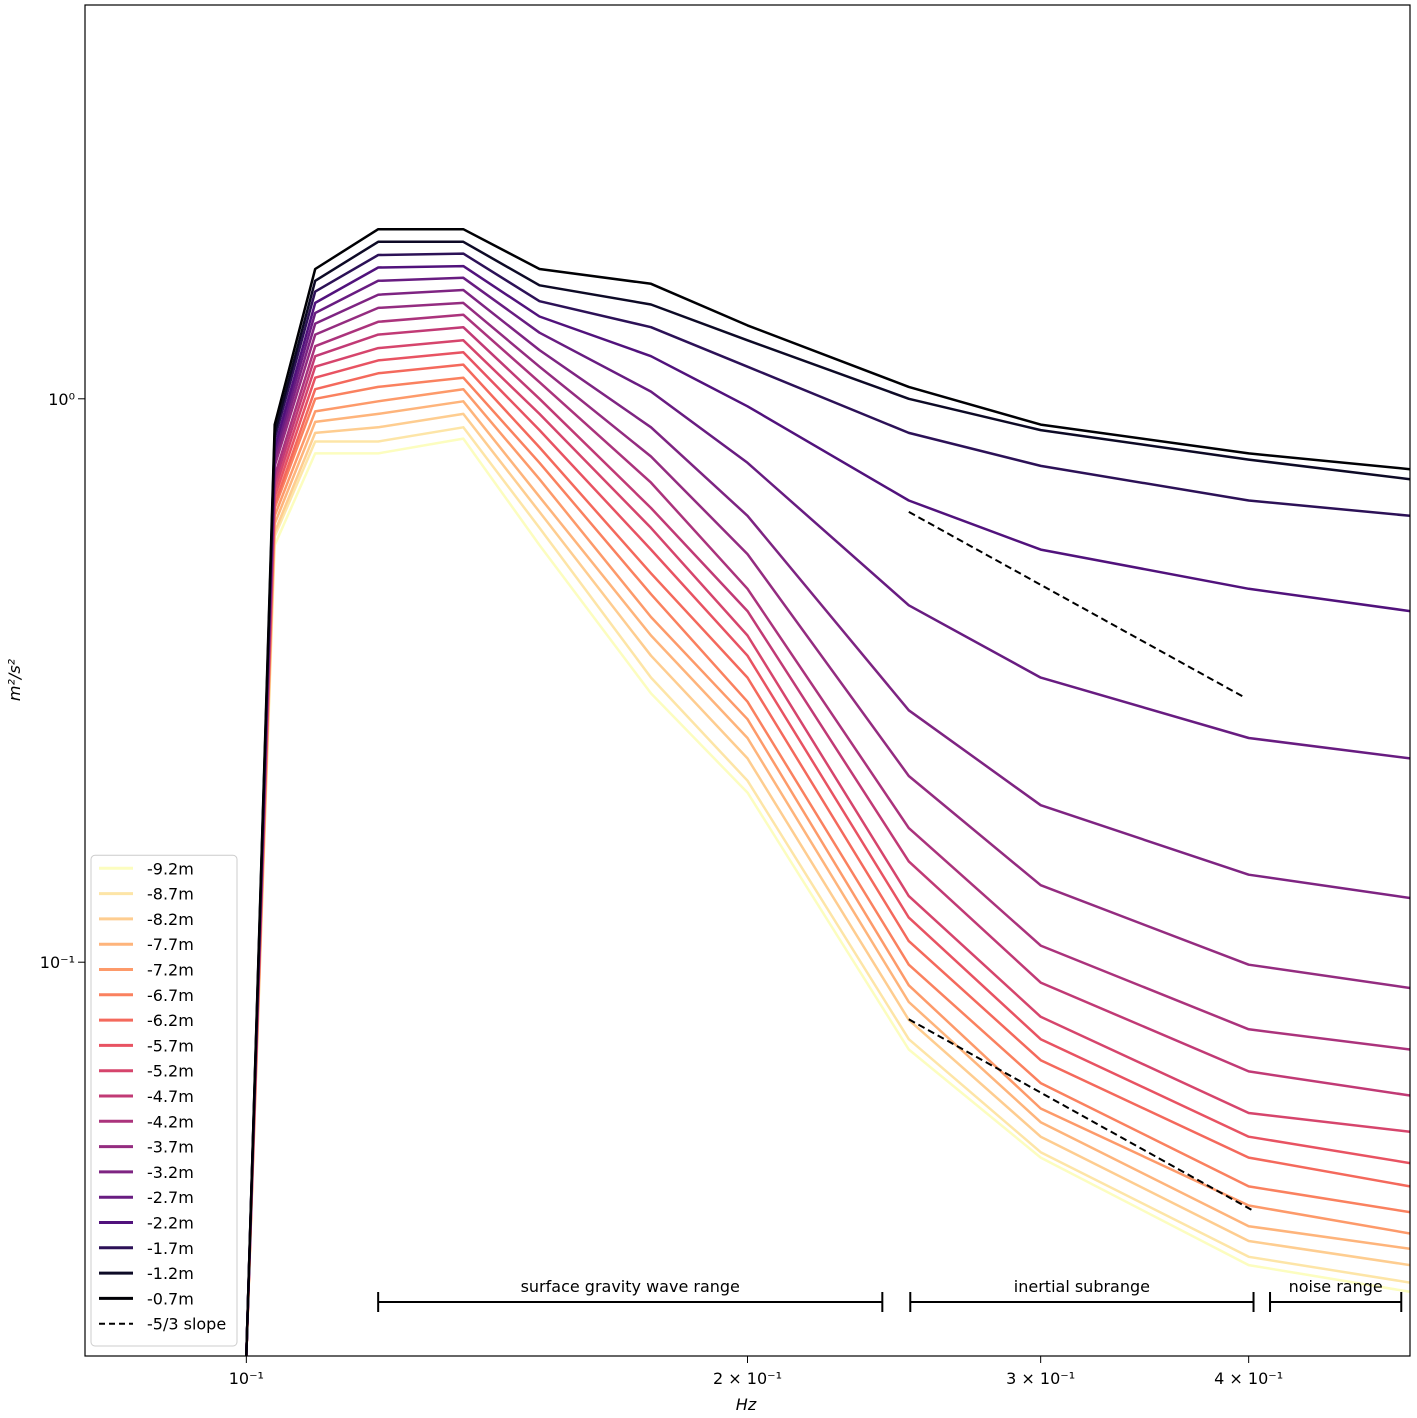  What do you see at coordinates (186, 1324) in the screenshot?
I see `legend-label: -5/3 slope` at bounding box center [186, 1324].